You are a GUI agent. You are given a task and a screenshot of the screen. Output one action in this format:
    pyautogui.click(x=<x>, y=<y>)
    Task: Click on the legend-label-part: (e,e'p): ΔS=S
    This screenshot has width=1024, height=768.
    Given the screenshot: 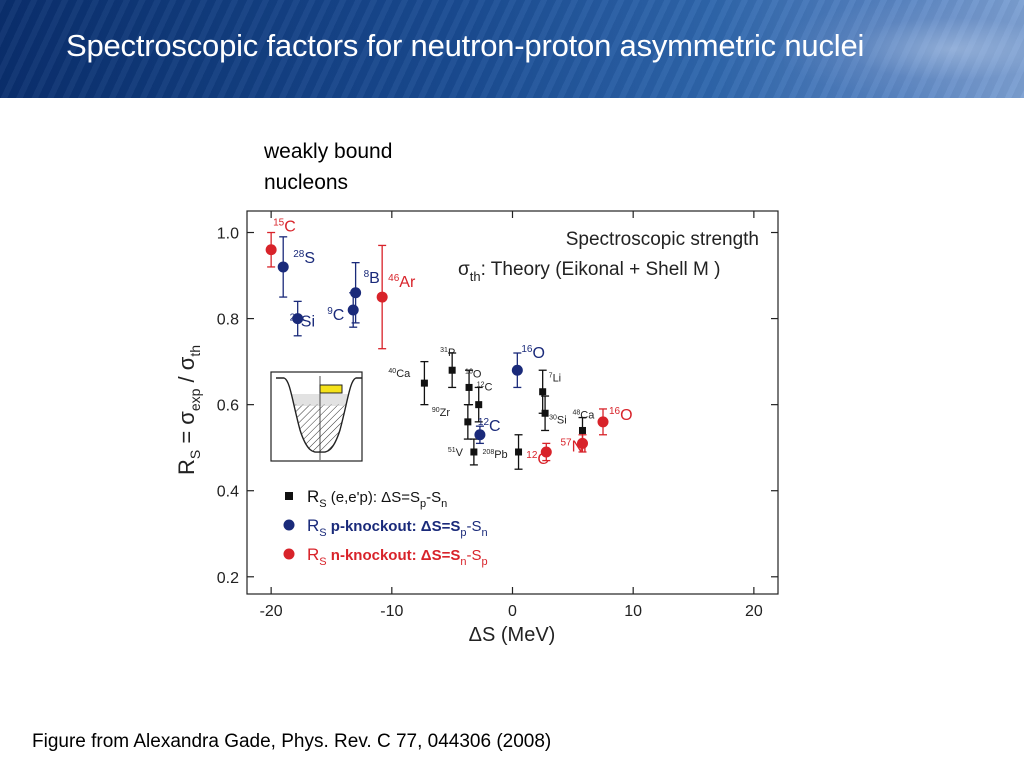 What is the action you would take?
    pyautogui.click(x=373, y=497)
    